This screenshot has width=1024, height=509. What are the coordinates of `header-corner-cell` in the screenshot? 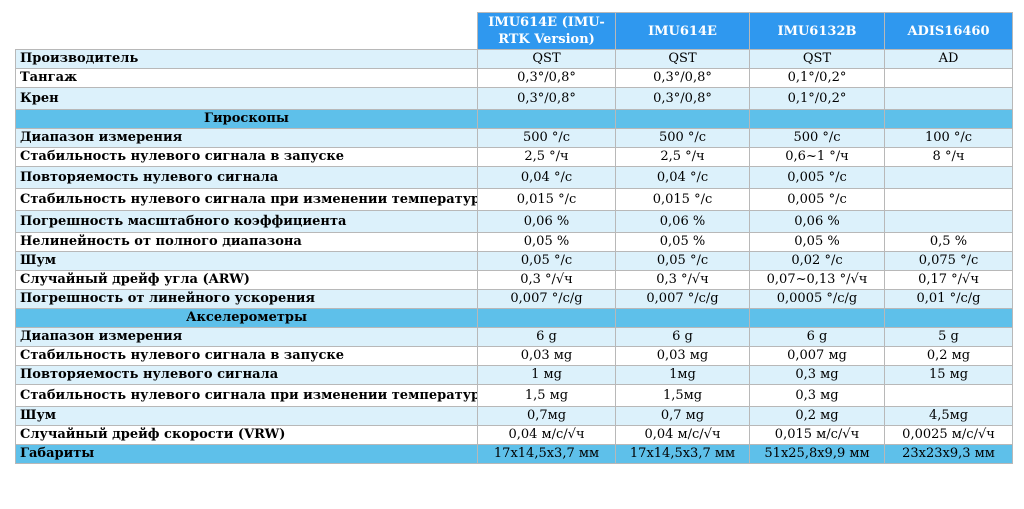 It's located at (246, 31).